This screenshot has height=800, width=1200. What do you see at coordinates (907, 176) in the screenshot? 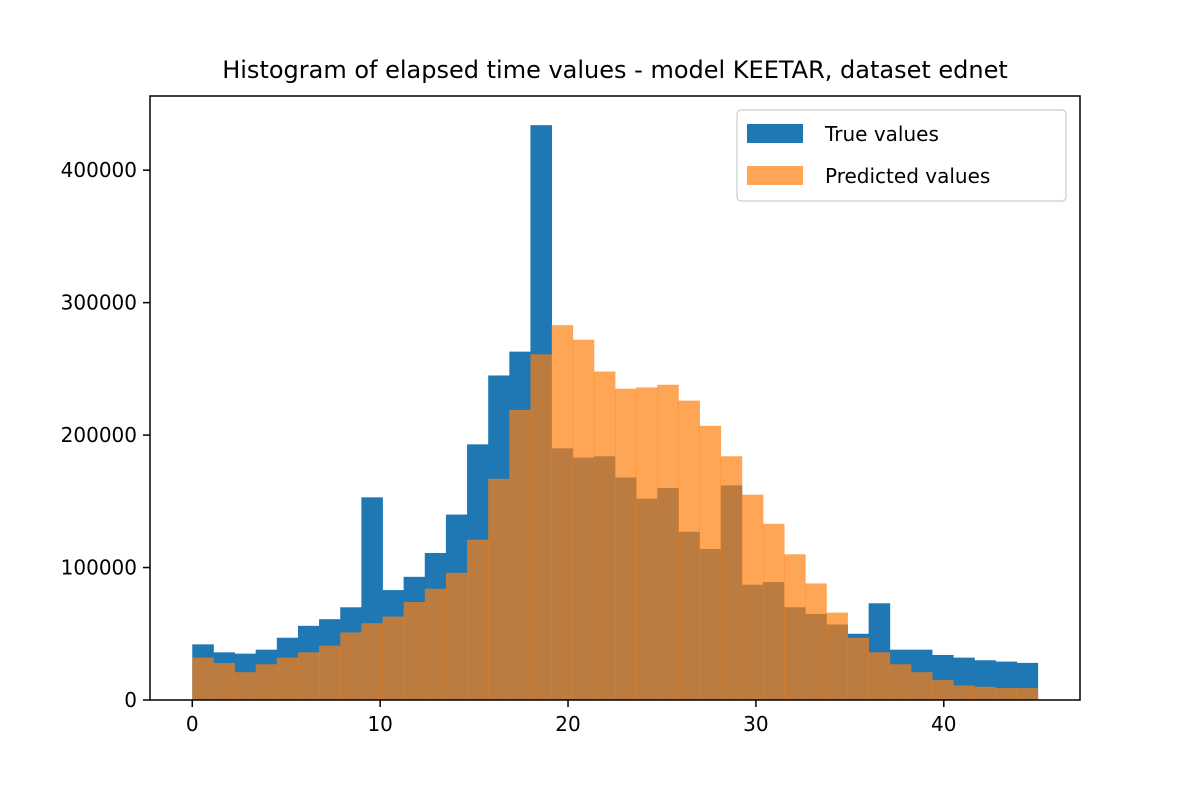
I see `legend-label-predicted-values: Predicted values` at bounding box center [907, 176].